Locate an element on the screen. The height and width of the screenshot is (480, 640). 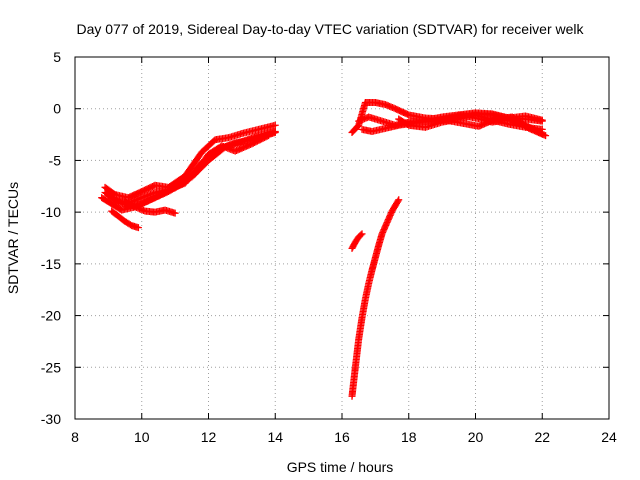
x-tick-label: 22 is located at coordinates (542, 437).